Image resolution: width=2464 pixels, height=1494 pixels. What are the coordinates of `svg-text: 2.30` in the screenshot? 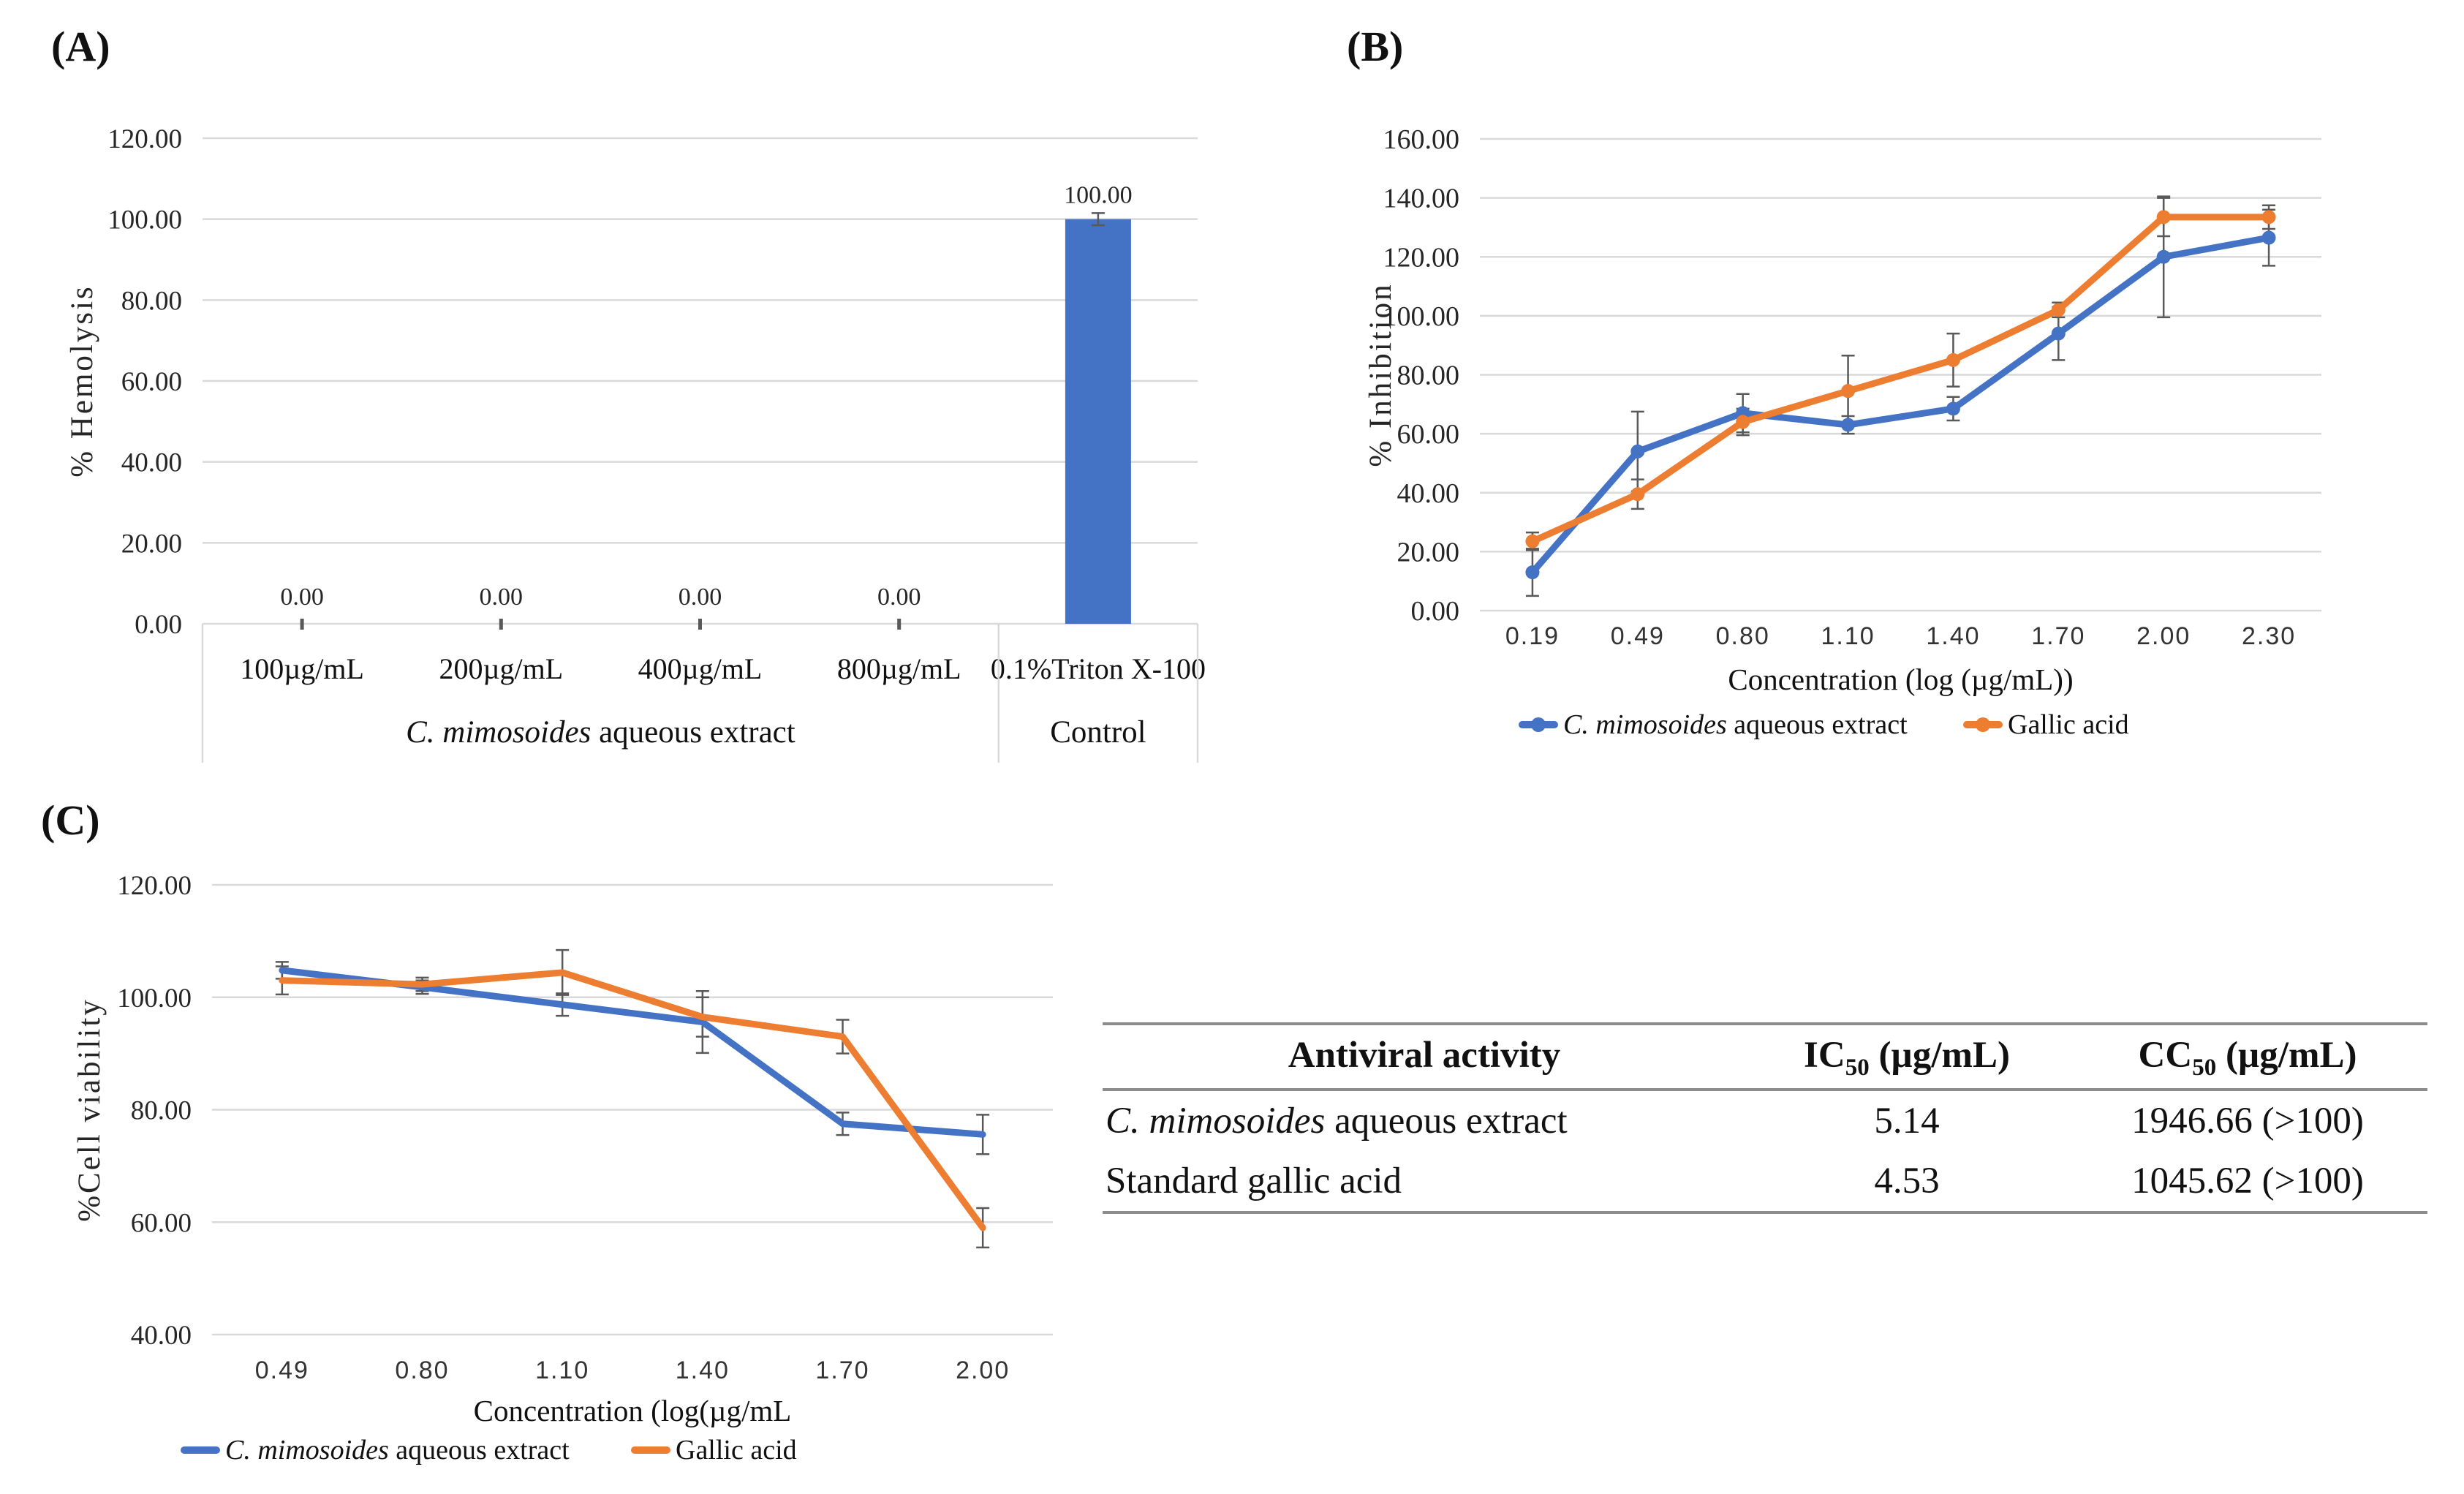 It's located at (2269, 636).